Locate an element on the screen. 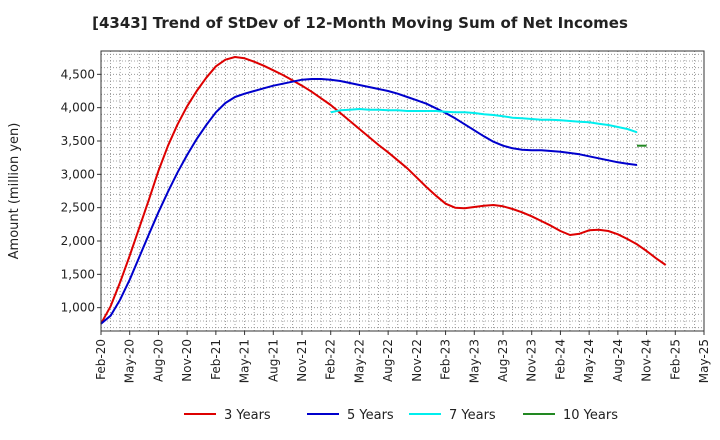 The image size is (720, 440). y-tick-label: 4,000 is located at coordinates (78, 108).